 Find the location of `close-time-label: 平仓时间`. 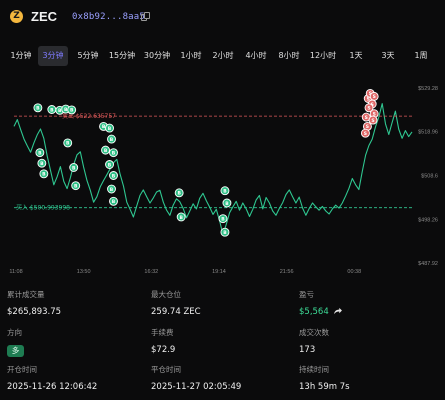

close-time-label: 平仓时间 is located at coordinates (166, 369).